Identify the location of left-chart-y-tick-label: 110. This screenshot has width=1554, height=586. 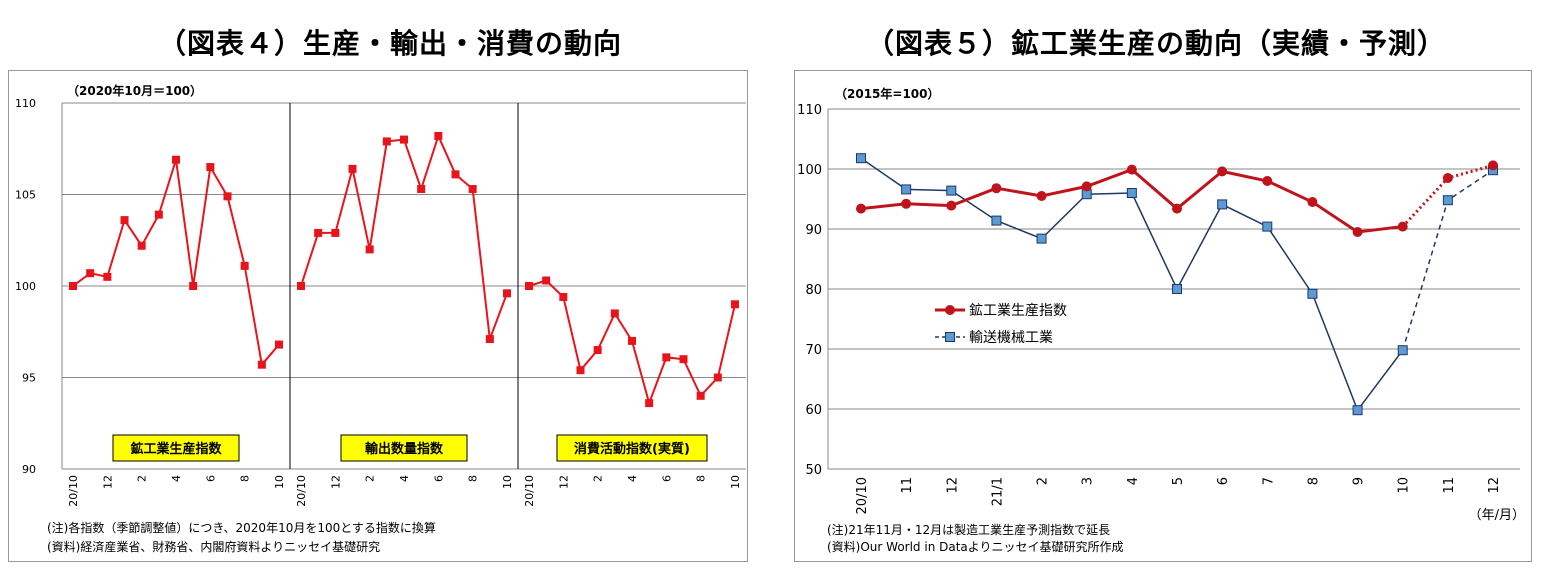
(25, 103).